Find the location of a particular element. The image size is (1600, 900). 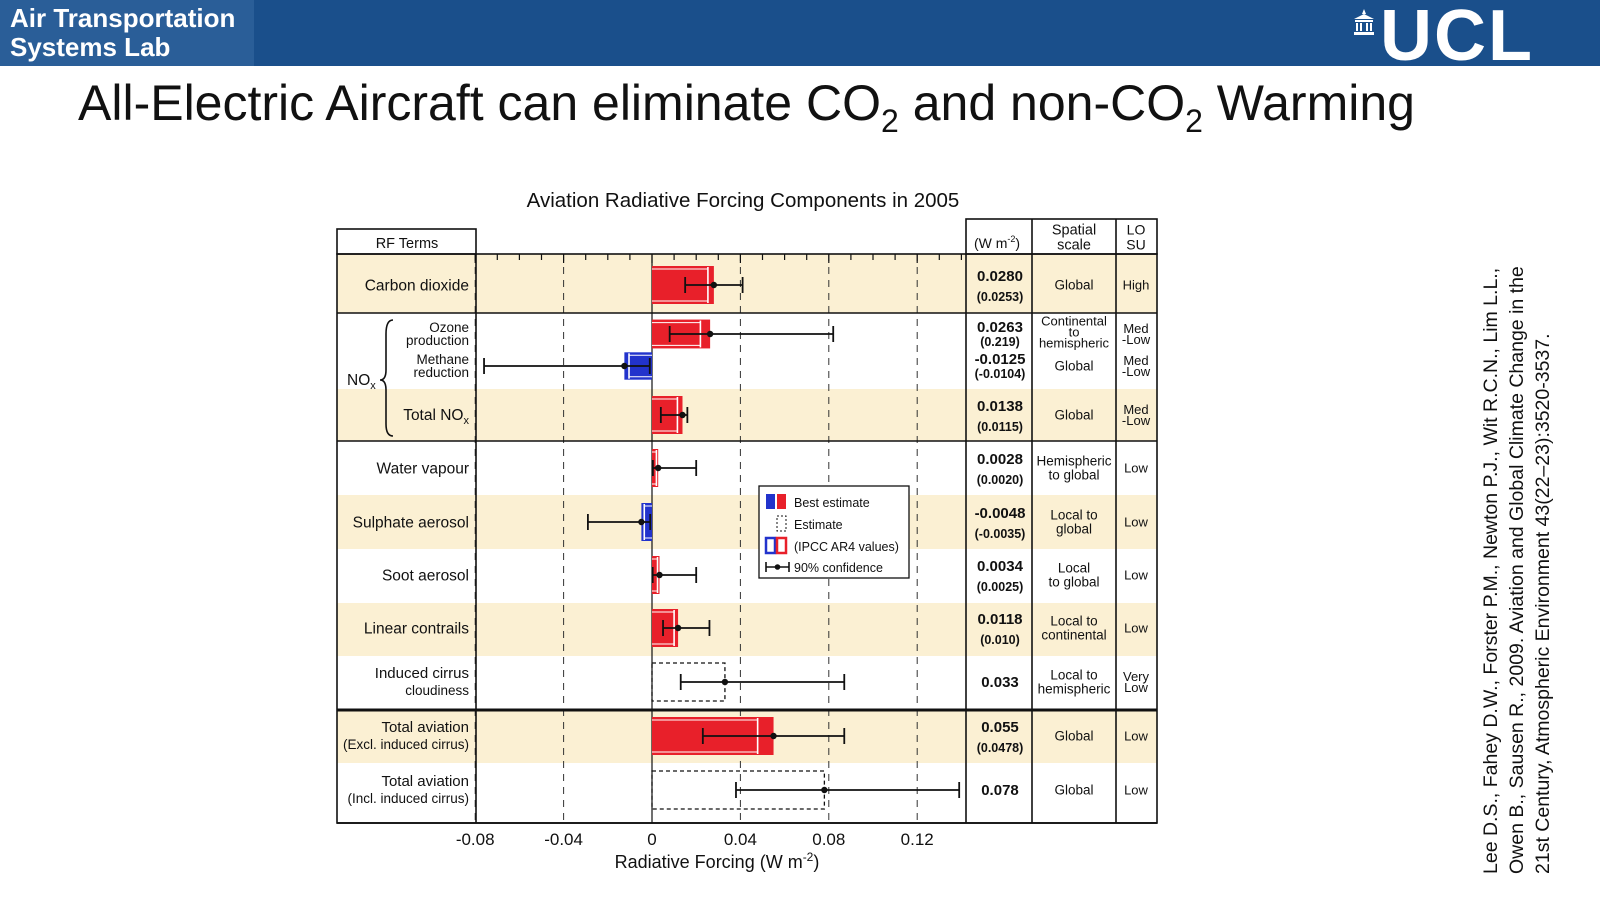

x-tick-label: 0.12 is located at coordinates (917, 839).